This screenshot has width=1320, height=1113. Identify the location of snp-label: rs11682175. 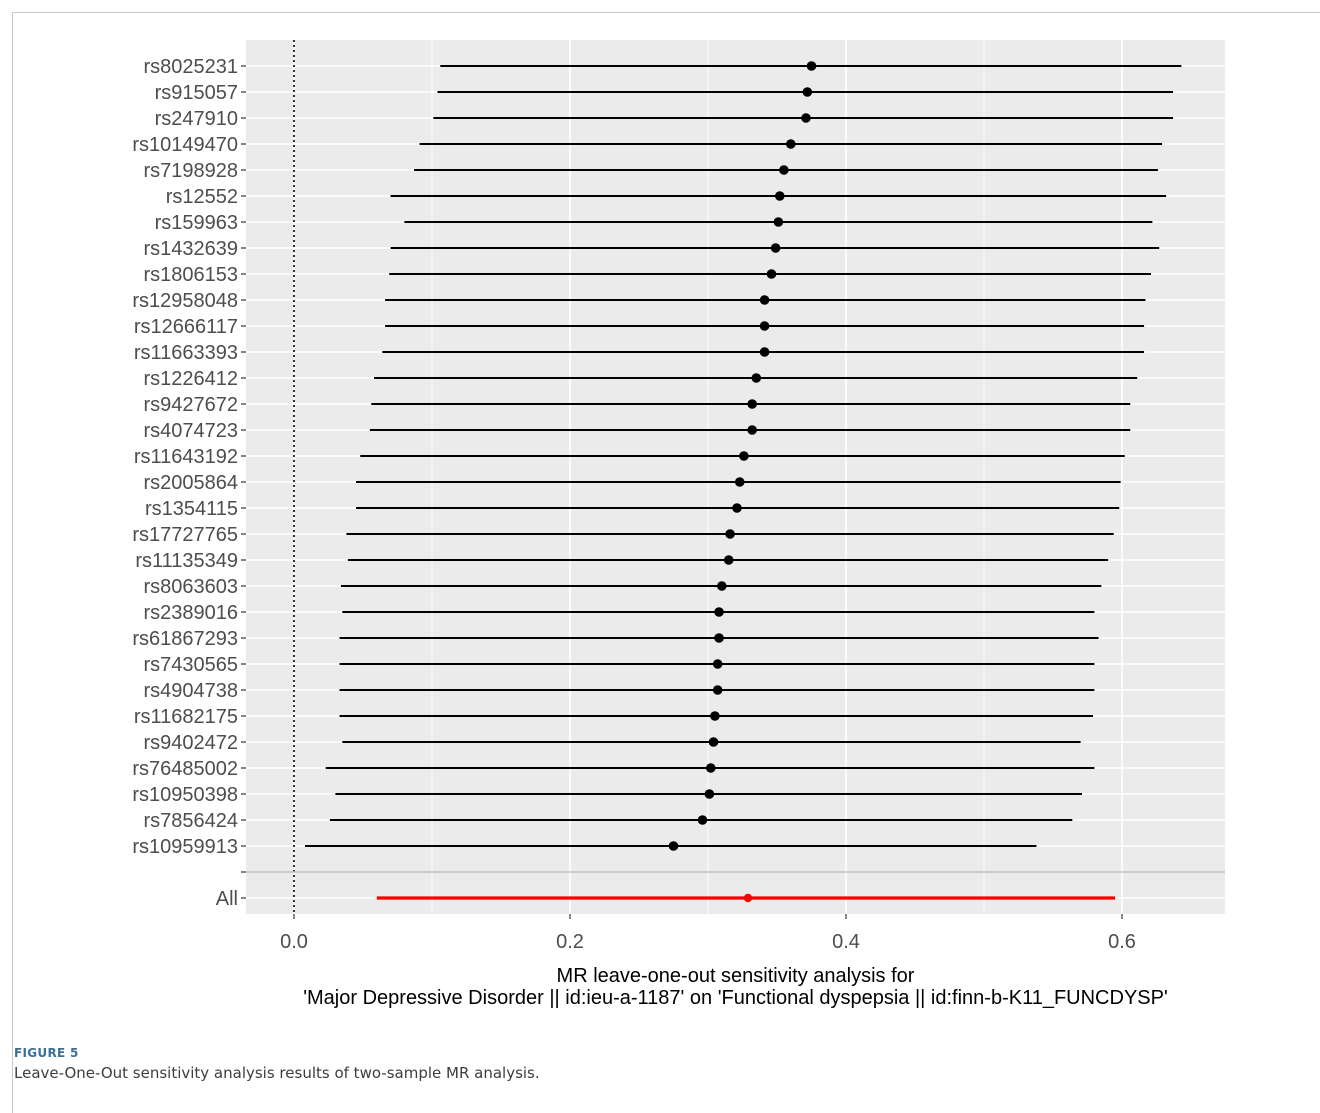
(186, 717).